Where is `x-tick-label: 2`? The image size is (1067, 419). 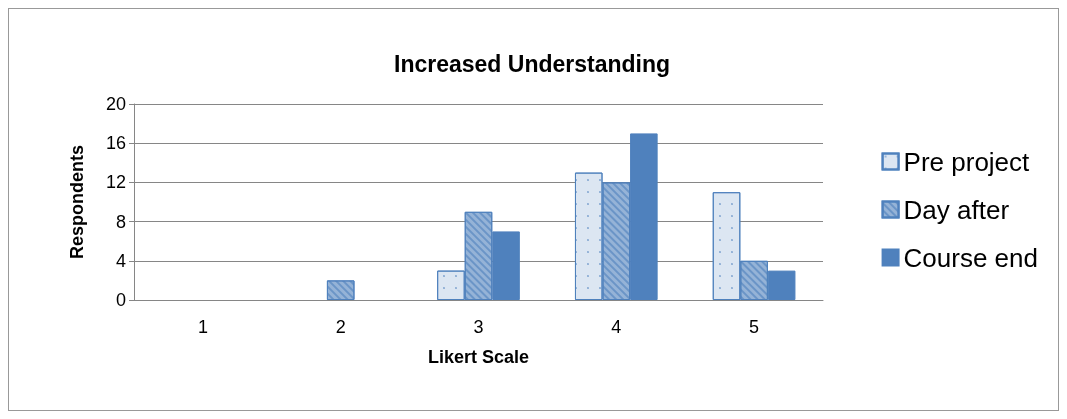
x-tick-label: 2 is located at coordinates (340, 327).